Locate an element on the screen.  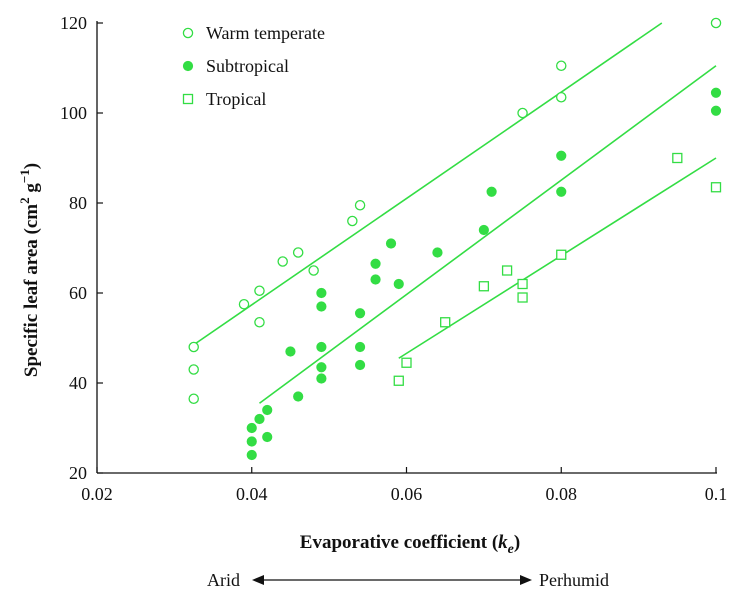
y-tick-label: 40 is located at coordinates (78, 383).